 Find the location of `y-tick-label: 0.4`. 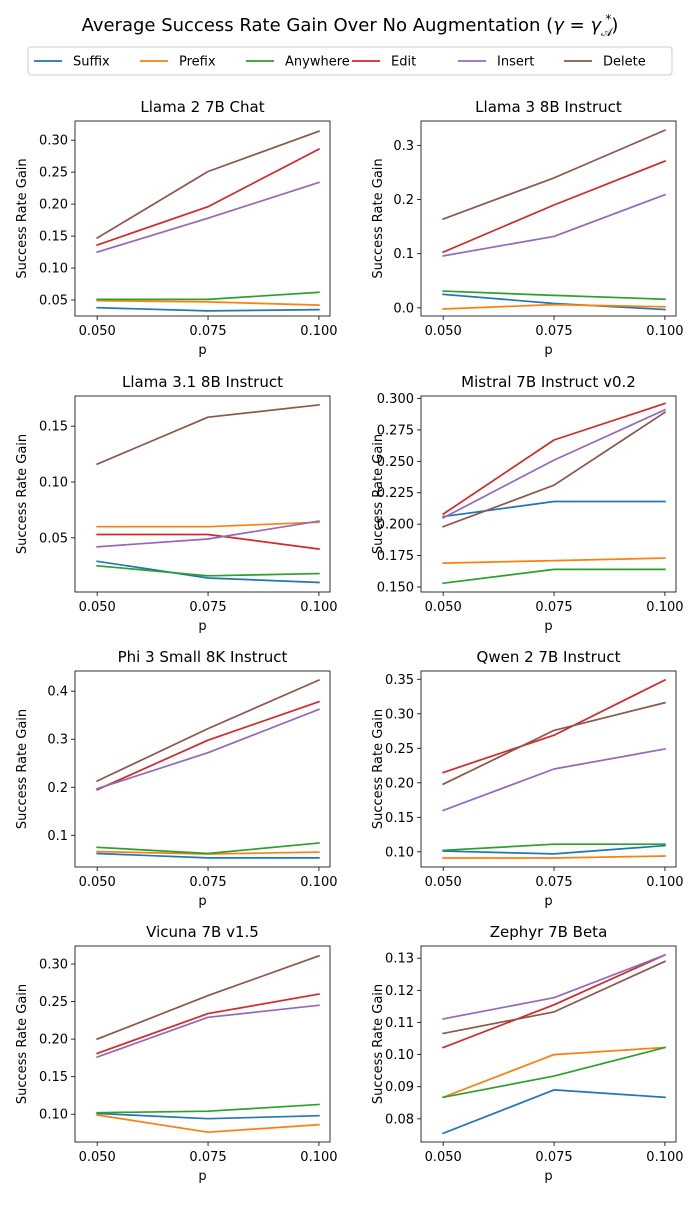

y-tick-label: 0.4 is located at coordinates (57, 692).